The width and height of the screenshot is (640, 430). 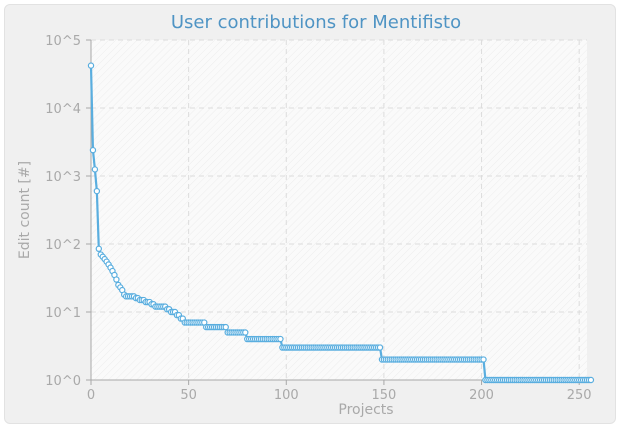 I want to click on y-tick-label: 10^4, so click(x=63, y=109).